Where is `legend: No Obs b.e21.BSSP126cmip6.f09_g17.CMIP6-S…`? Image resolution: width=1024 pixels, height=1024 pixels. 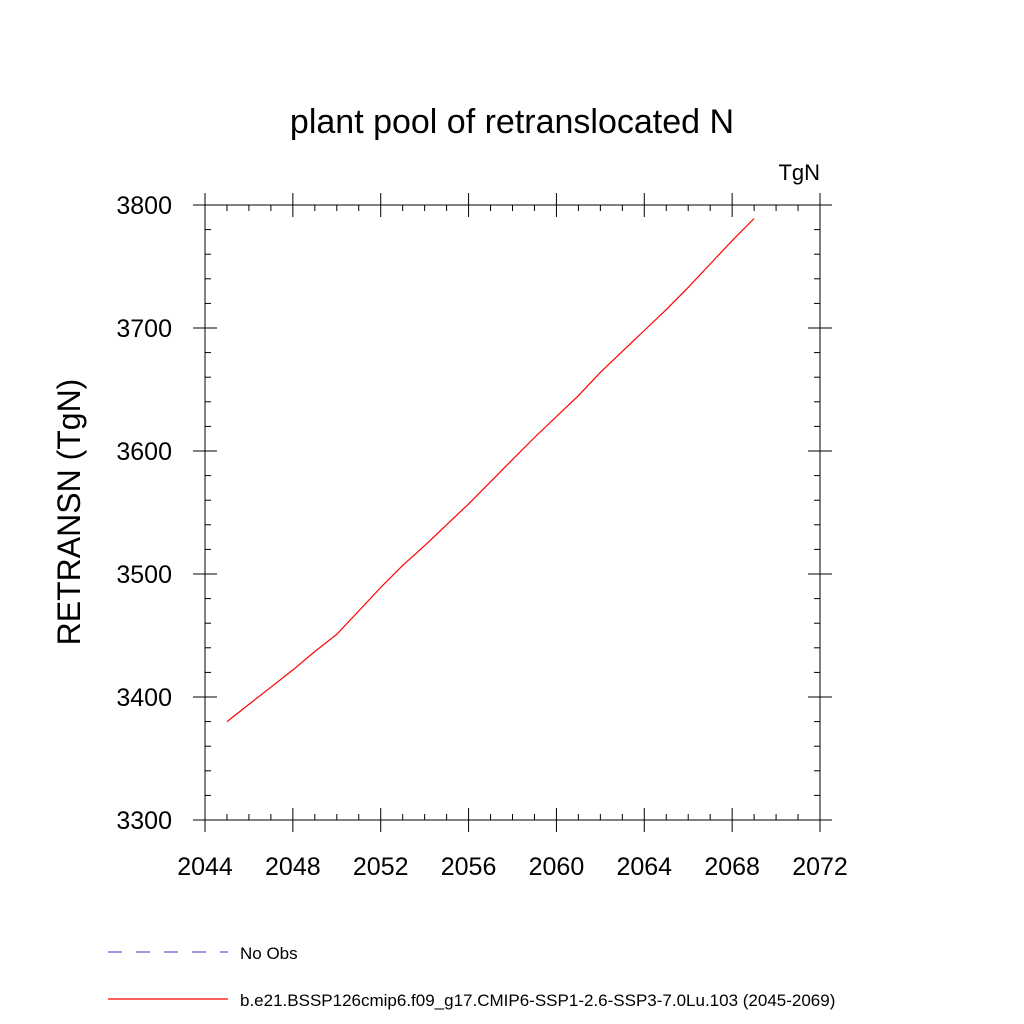 legend: No Obs b.e21.BSSP126cmip6.f09_g17.CMIP6-S… is located at coordinates (471, 977).